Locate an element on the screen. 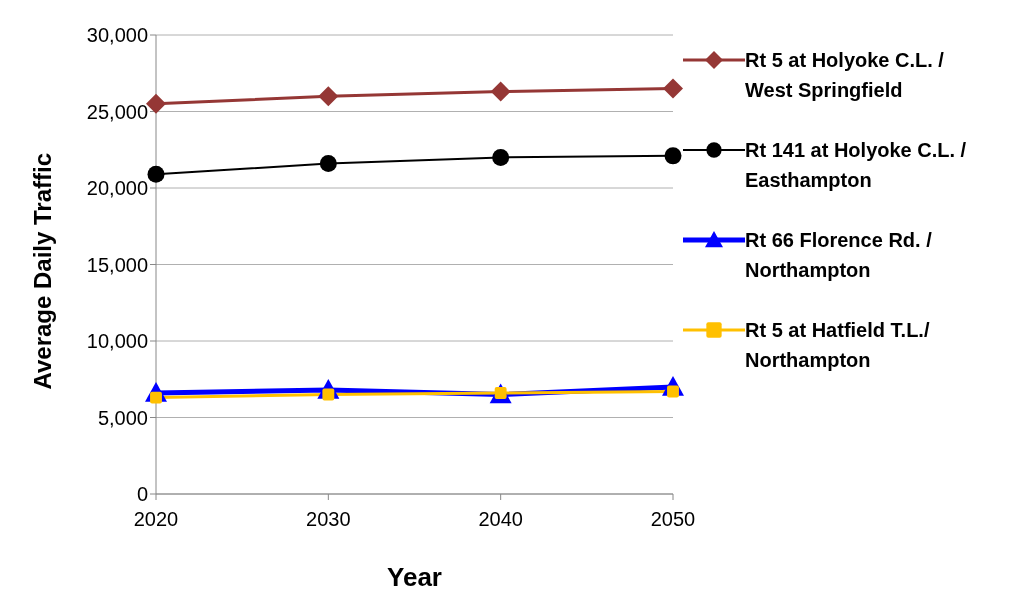 This screenshot has width=1029, height=612. y-tick-label: 30,000 is located at coordinates (117, 35).